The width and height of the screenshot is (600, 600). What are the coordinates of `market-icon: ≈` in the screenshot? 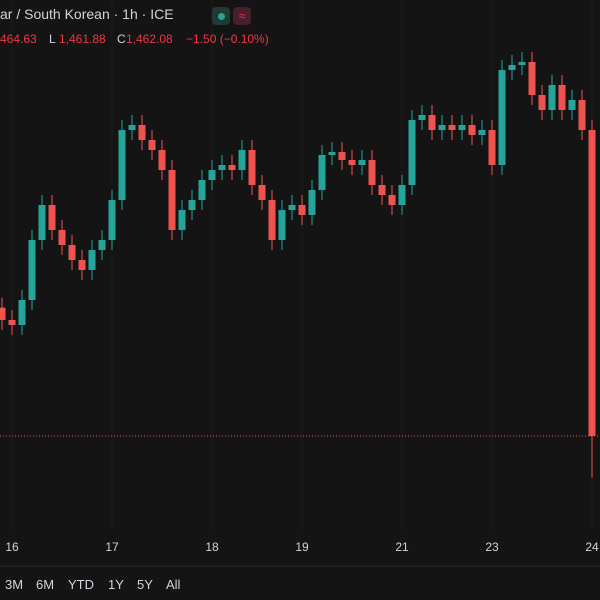 It's located at (242, 16).